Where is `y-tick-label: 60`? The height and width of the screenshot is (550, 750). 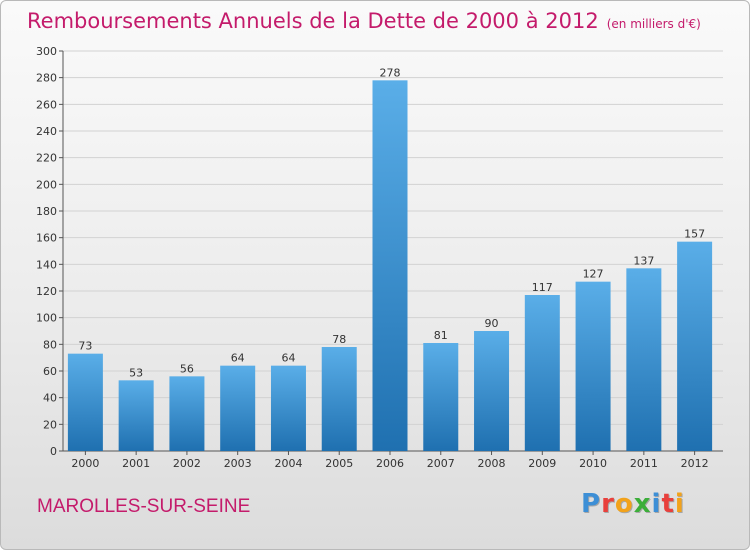 y-tick-label: 60 is located at coordinates (50, 371).